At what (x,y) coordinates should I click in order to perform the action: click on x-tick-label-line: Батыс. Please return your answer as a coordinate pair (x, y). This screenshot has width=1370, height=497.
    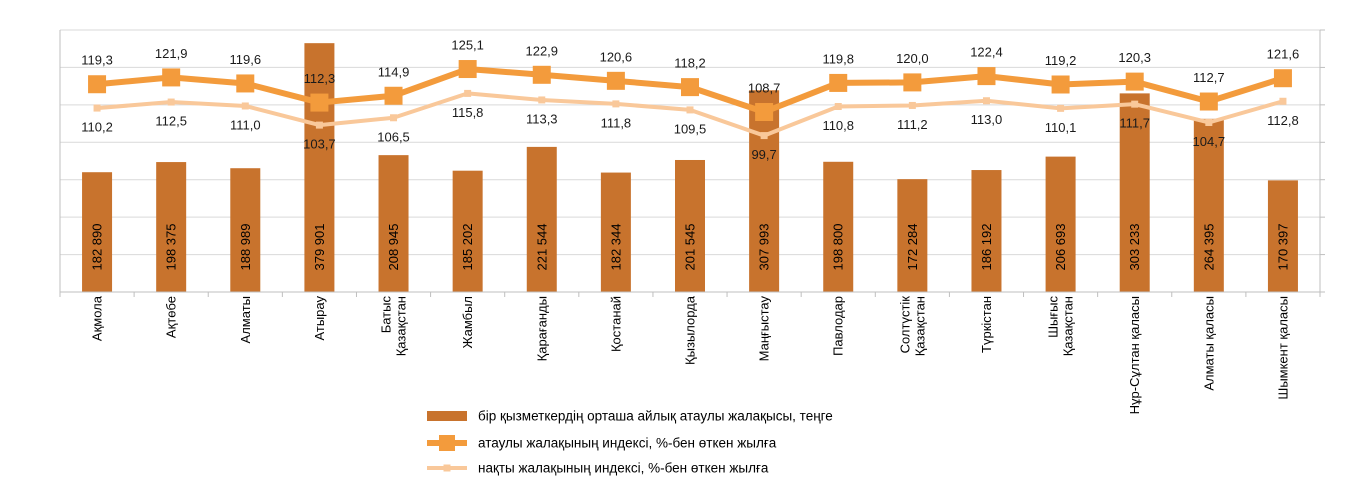
    Looking at the image, I should click on (386, 315).